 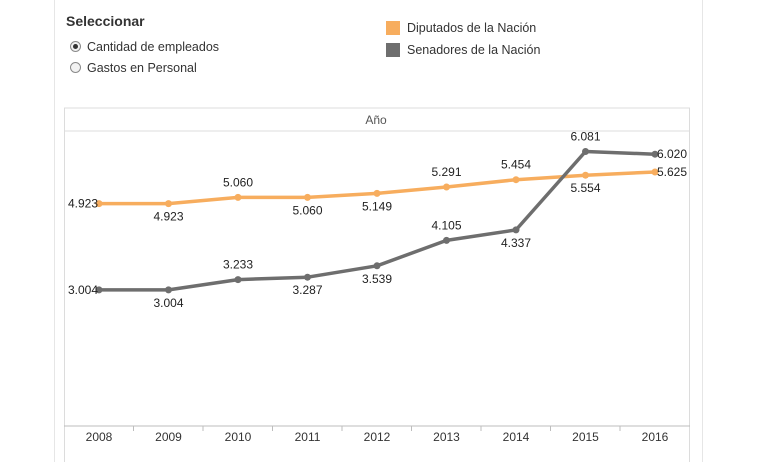 What do you see at coordinates (238, 265) in the screenshot?
I see `data-label-senadores-2010: 3.233` at bounding box center [238, 265].